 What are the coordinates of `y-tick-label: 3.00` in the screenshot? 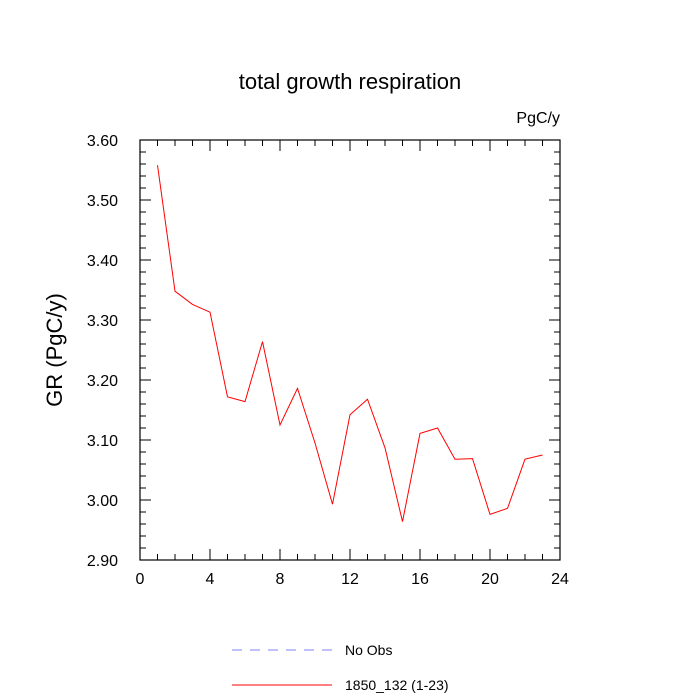 It's located at (102, 501).